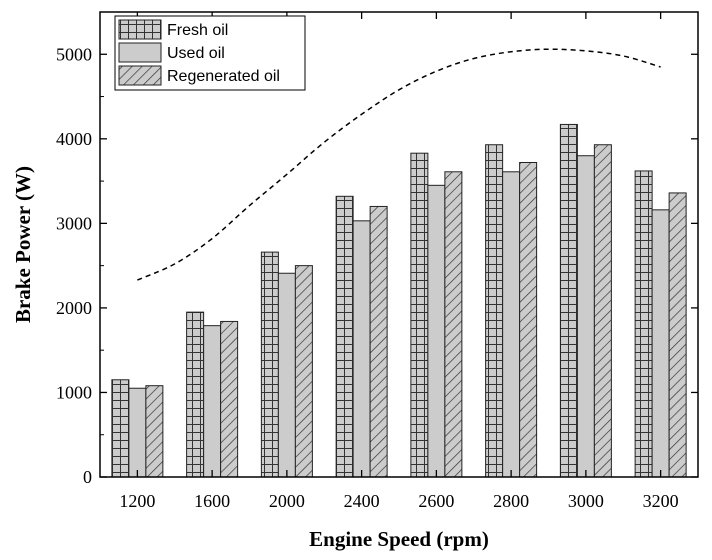 Image resolution: width=712 pixels, height=560 pixels. I want to click on y-tick-label: 2000, so click(74, 308).